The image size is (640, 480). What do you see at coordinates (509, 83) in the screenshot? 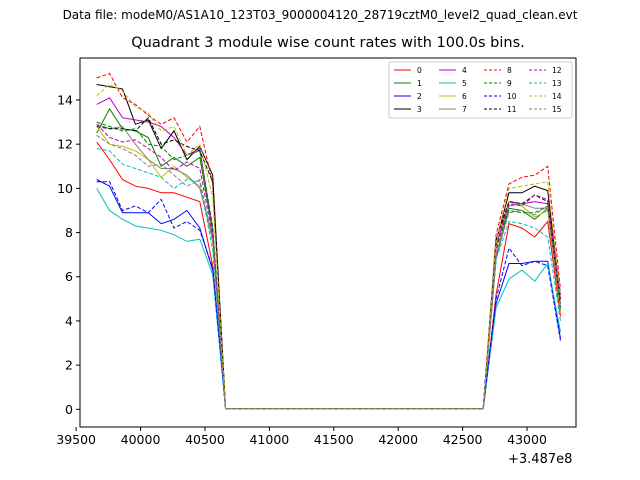
I see `legend-label-9: 9` at bounding box center [509, 83].